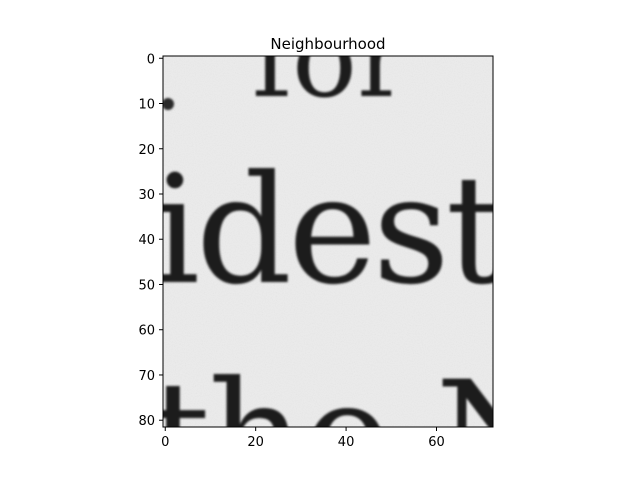  I want to click on x-tick-label: 60, so click(436, 442).